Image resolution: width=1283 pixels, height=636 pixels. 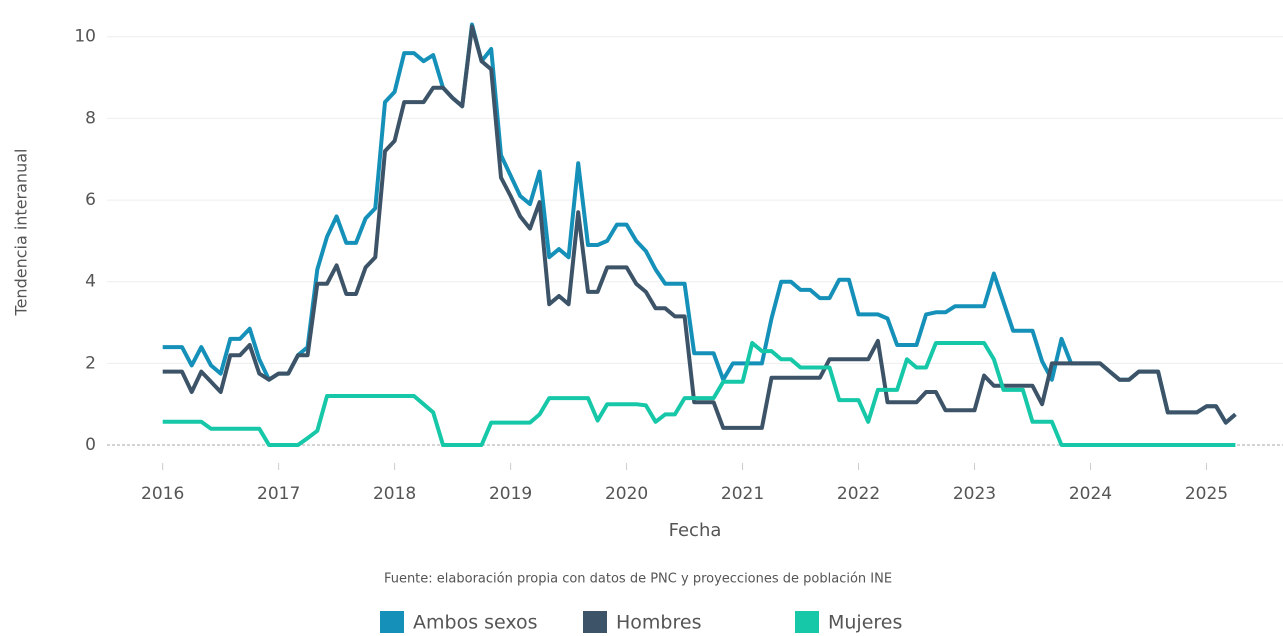 What do you see at coordinates (1090, 494) in the screenshot?
I see `x-tick-label: 2024` at bounding box center [1090, 494].